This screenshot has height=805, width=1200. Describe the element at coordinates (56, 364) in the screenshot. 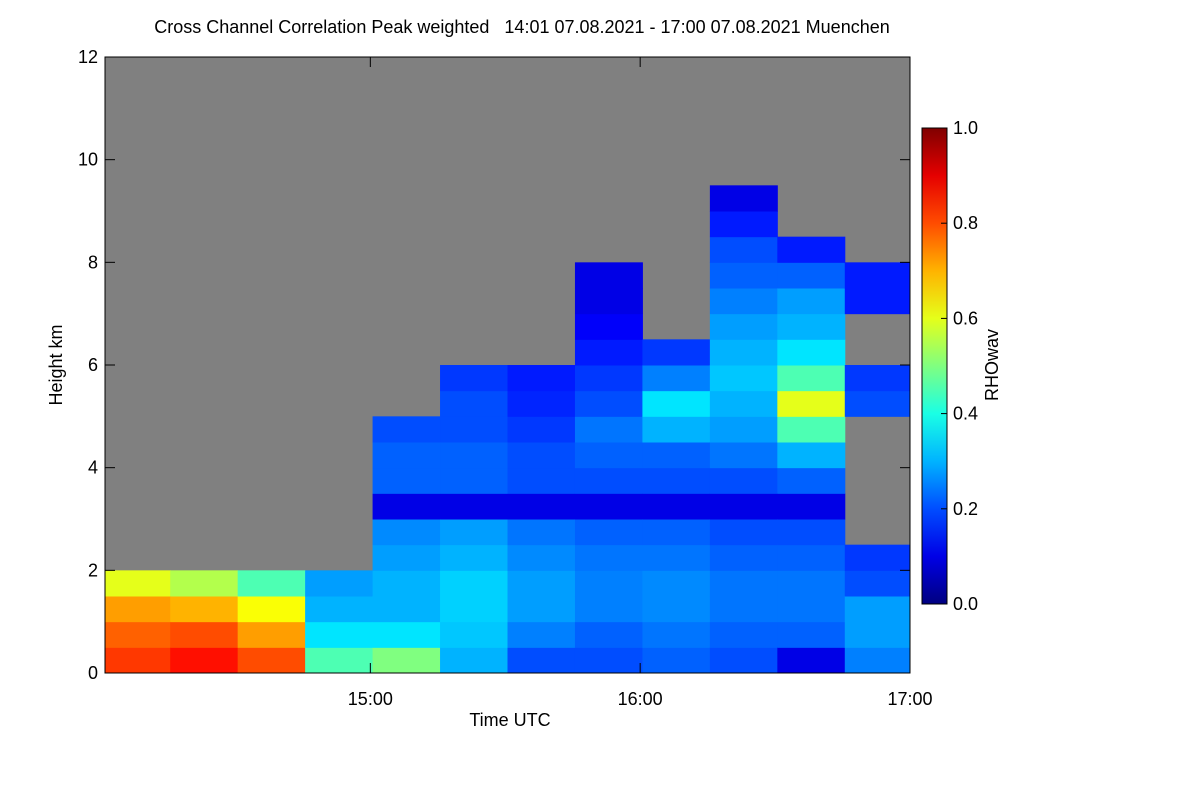

I see `y-axis-label: Height km` at that location.